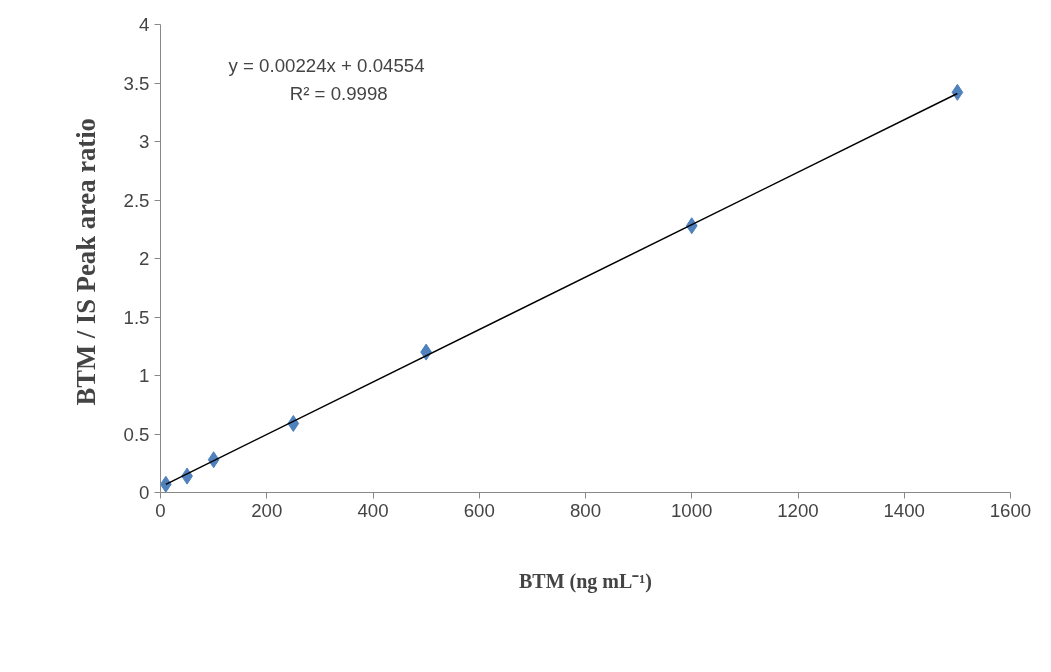 This screenshot has width=1051, height=672. What do you see at coordinates (338, 94) in the screenshot?
I see `annotation: R² = 0.9998` at bounding box center [338, 94].